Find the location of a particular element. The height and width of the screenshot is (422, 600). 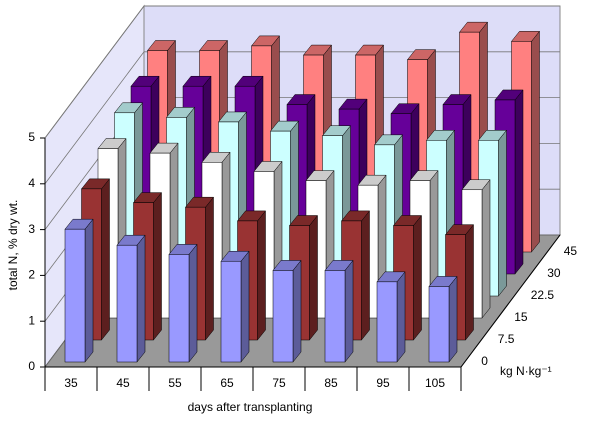

z-tick-label: 22.5 is located at coordinates (543, 295).